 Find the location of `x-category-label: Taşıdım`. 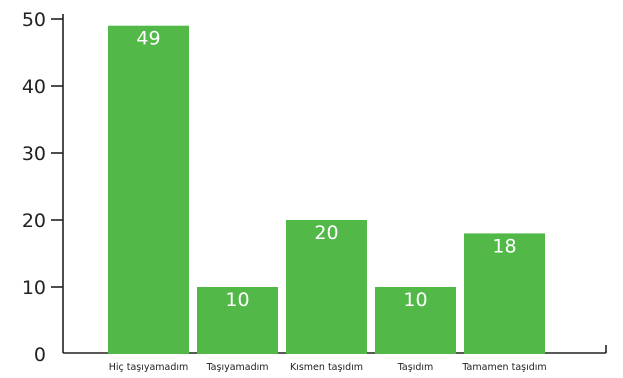

x-category-label: Taşıdım is located at coordinates (415, 367).